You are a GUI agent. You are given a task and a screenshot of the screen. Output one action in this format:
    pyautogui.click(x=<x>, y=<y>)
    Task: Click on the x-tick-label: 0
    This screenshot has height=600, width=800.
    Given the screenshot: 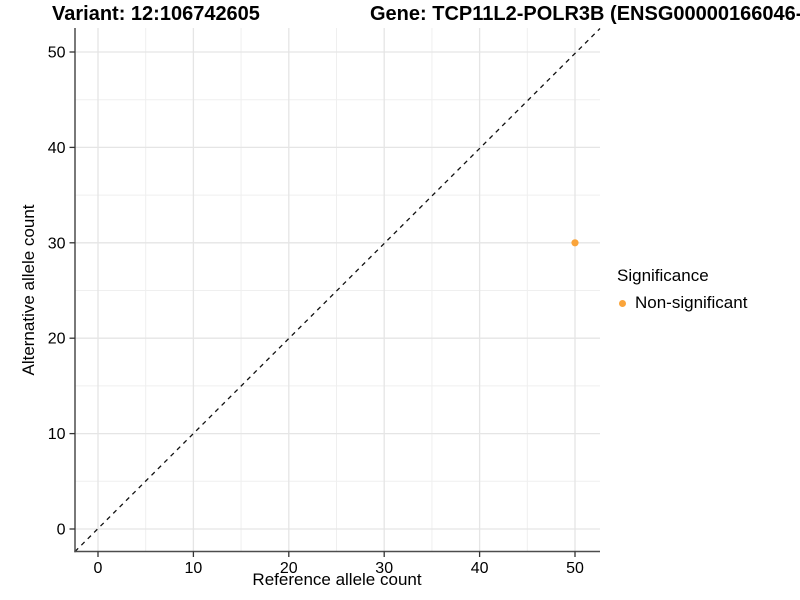 What is the action you would take?
    pyautogui.click(x=98, y=568)
    